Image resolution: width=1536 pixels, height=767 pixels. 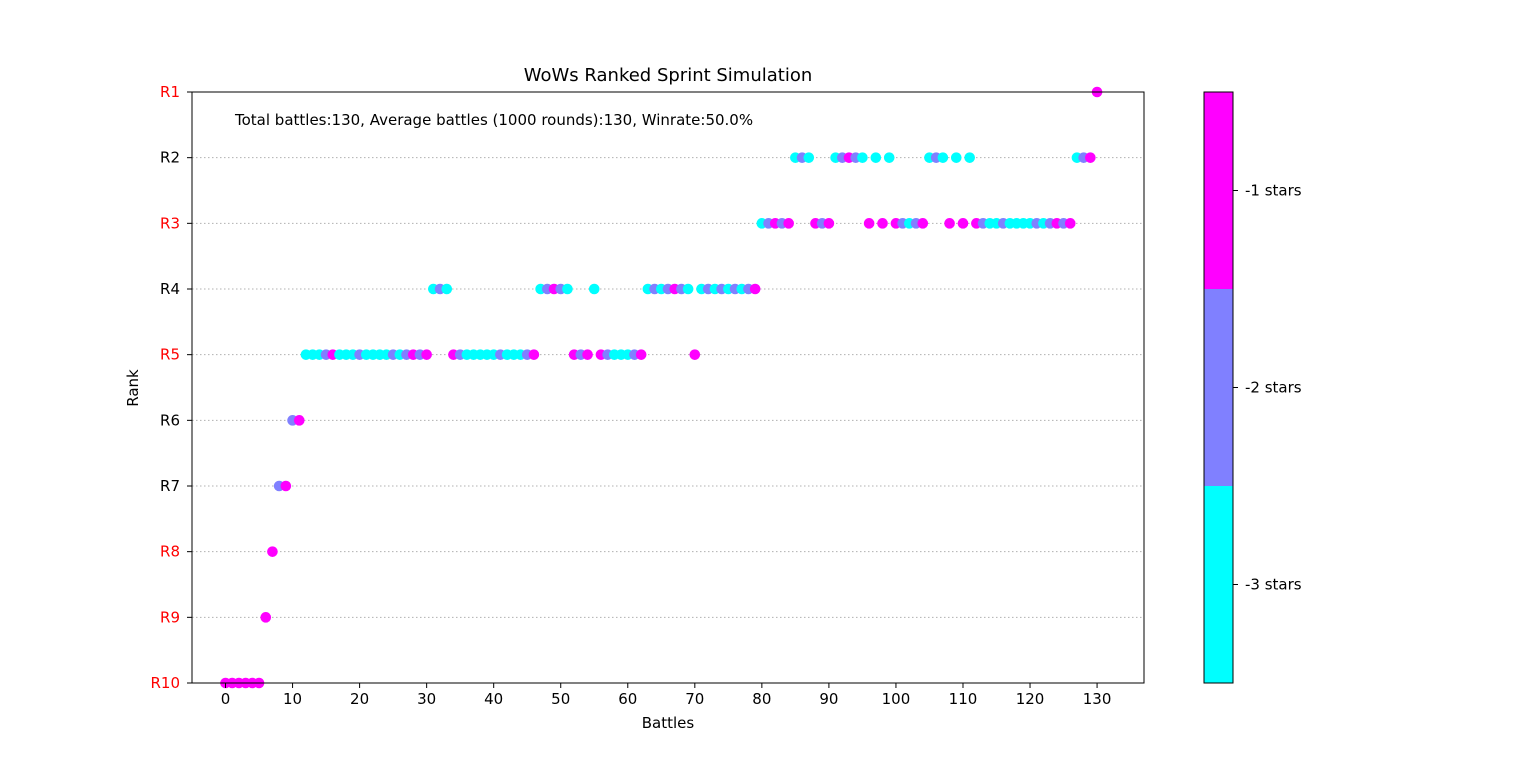 What do you see at coordinates (133, 388) in the screenshot?
I see `y-axis-label: Rank` at bounding box center [133, 388].